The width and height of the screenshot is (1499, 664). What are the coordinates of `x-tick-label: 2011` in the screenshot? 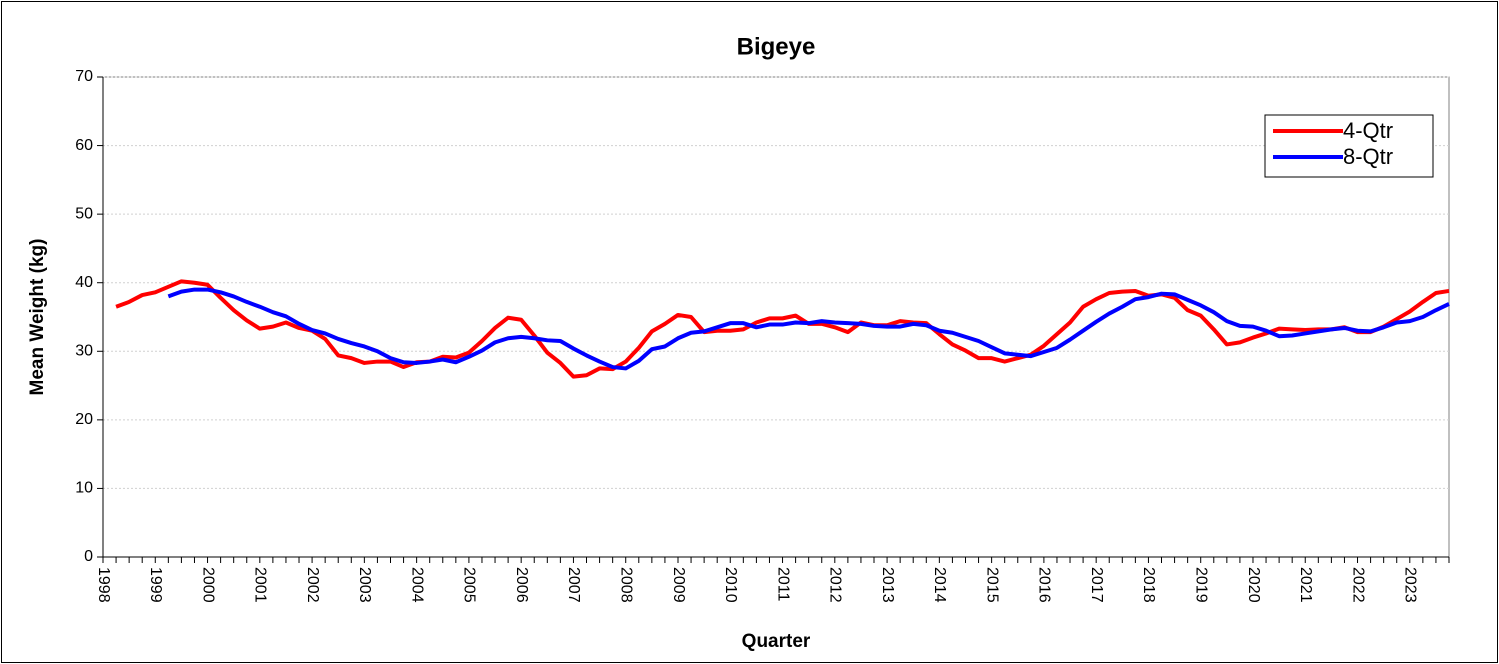 It's located at (782, 584).